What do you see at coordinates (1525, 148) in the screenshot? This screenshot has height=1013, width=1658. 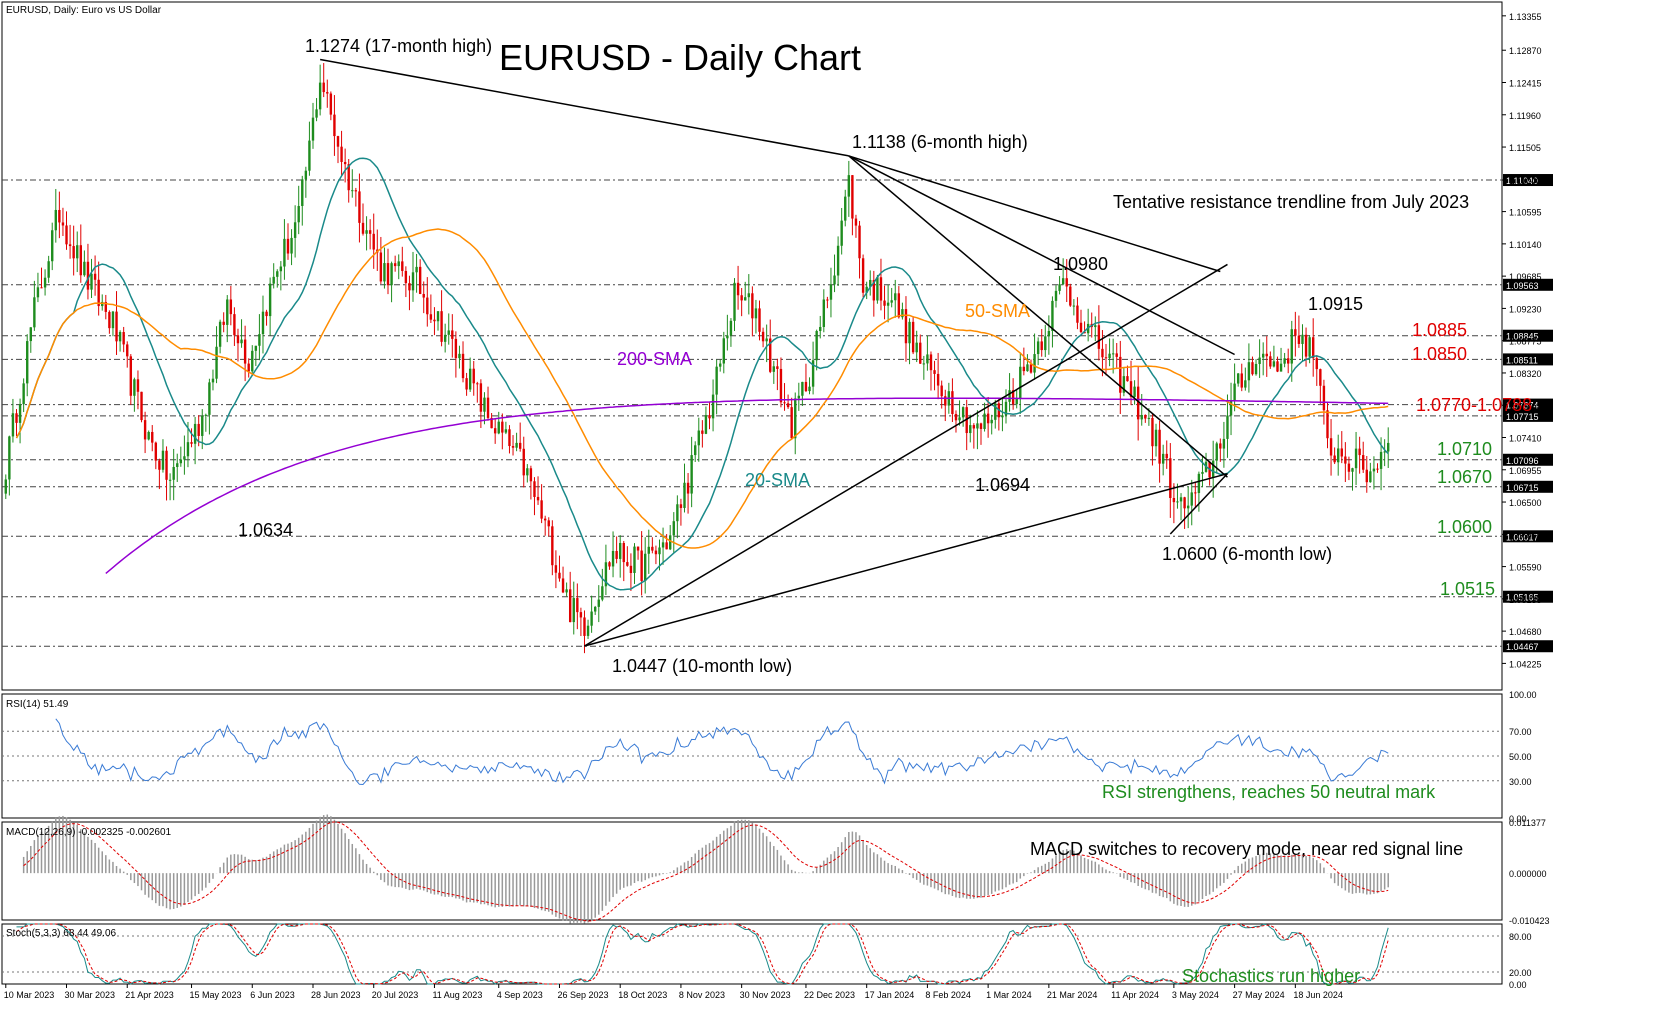 I see `price-tick-label: 1.11505` at bounding box center [1525, 148].